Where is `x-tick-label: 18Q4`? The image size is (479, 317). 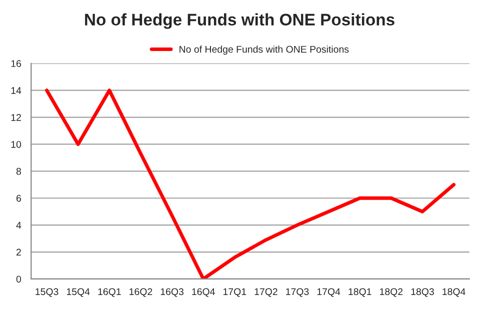
x-tick-label: 18Q4 is located at coordinates (454, 292).